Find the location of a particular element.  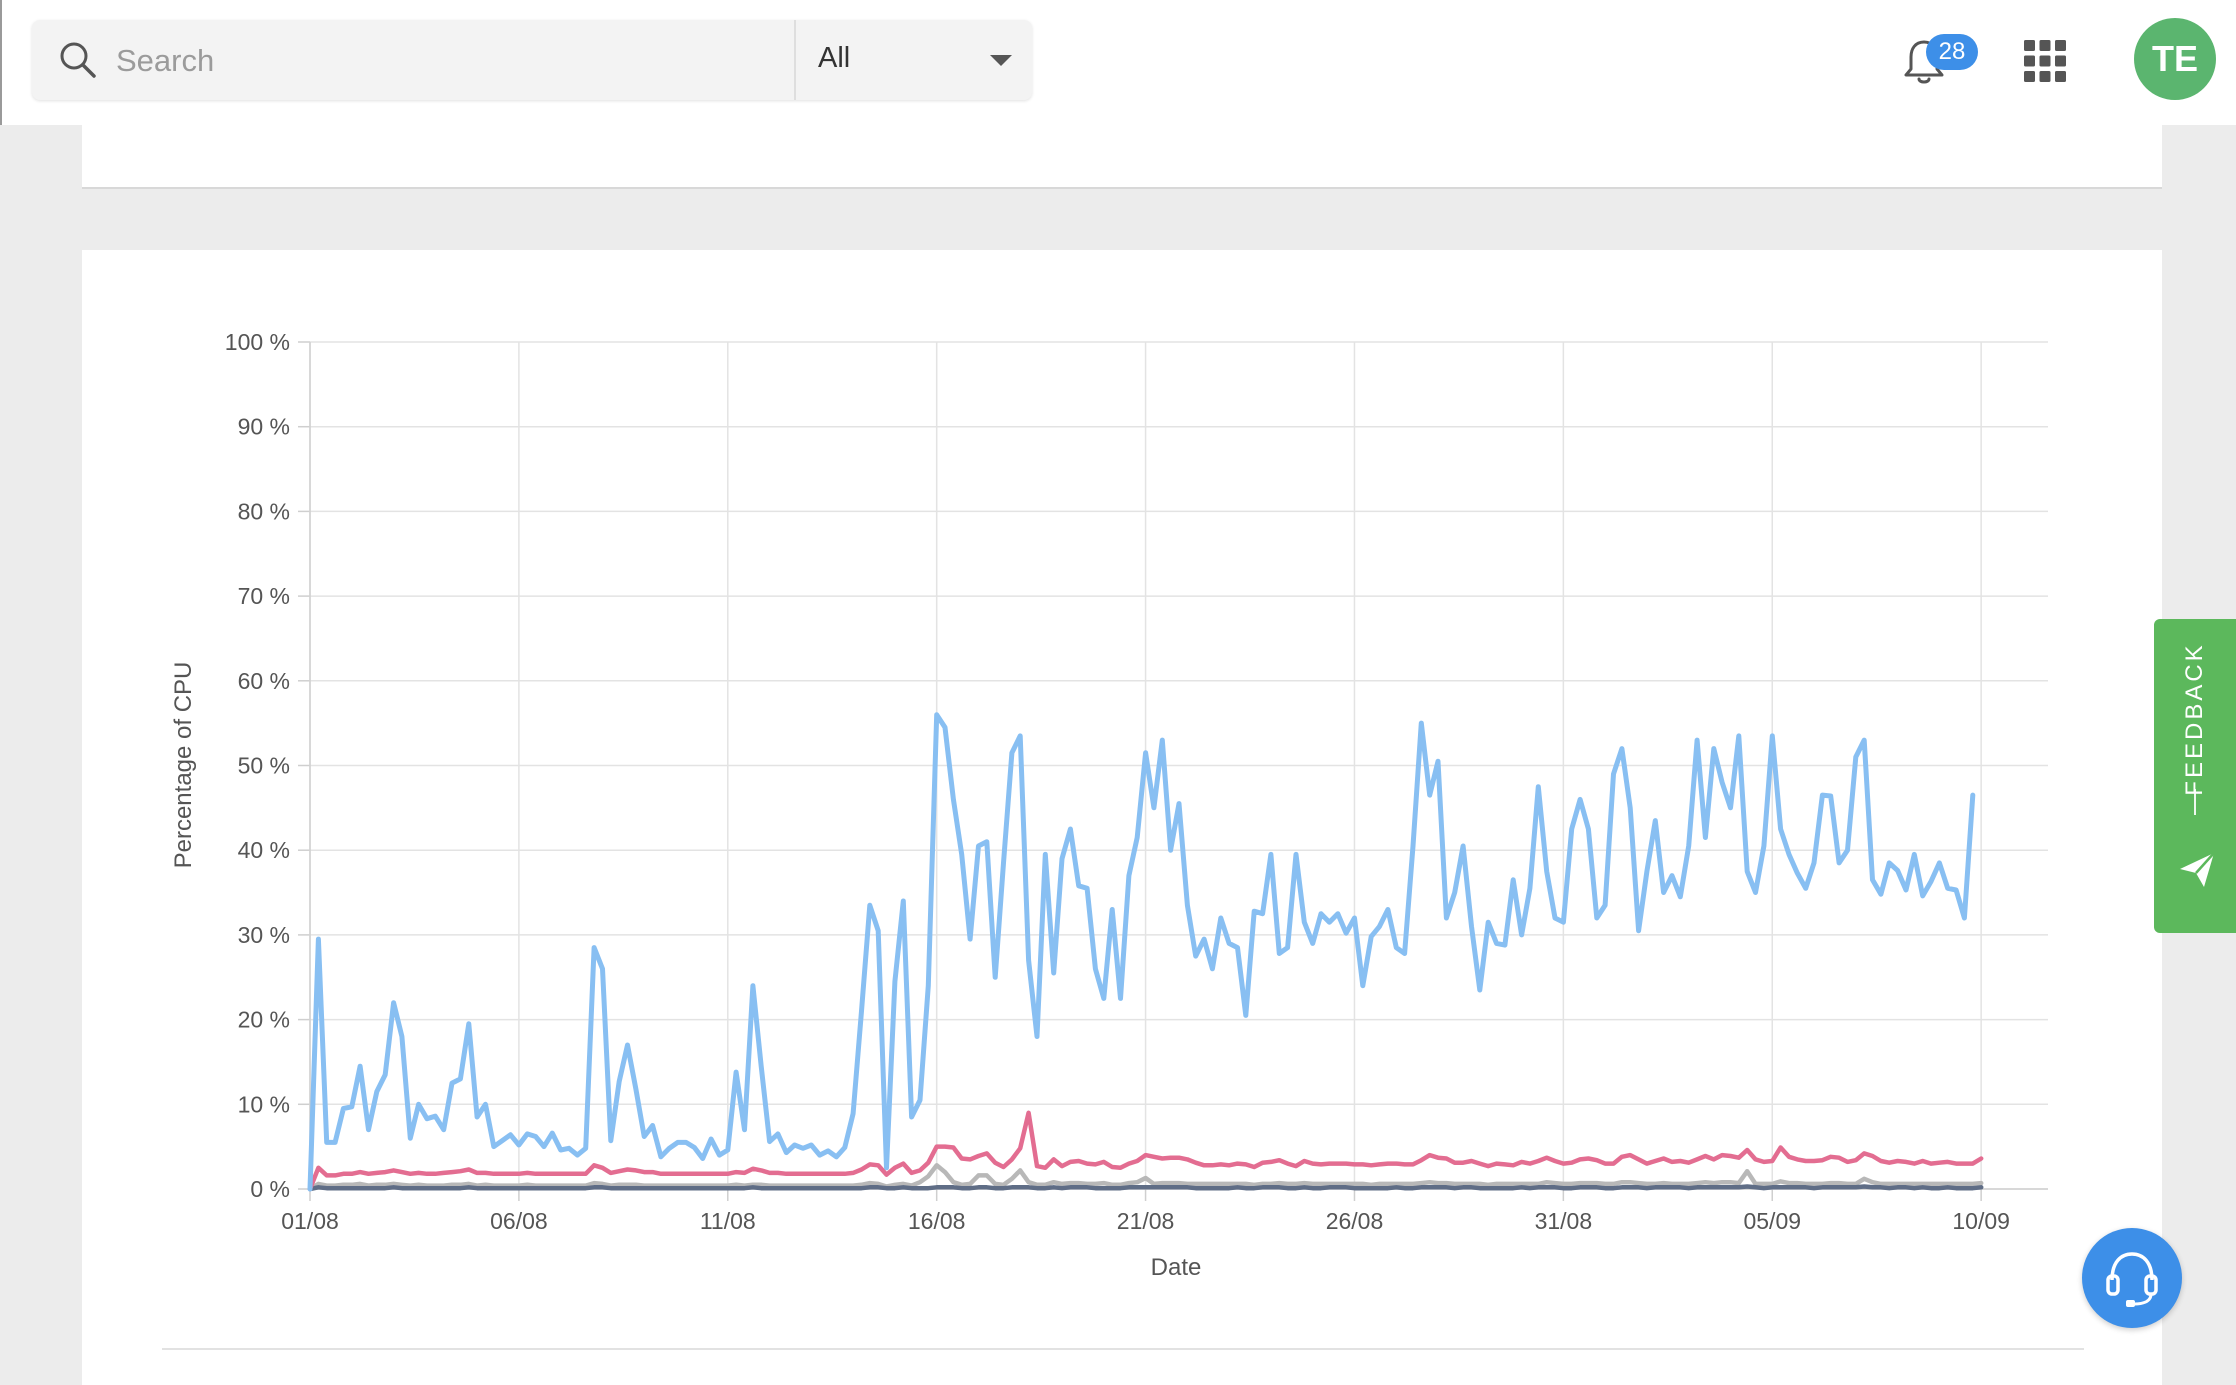

search-bar: All is located at coordinates (532, 60).